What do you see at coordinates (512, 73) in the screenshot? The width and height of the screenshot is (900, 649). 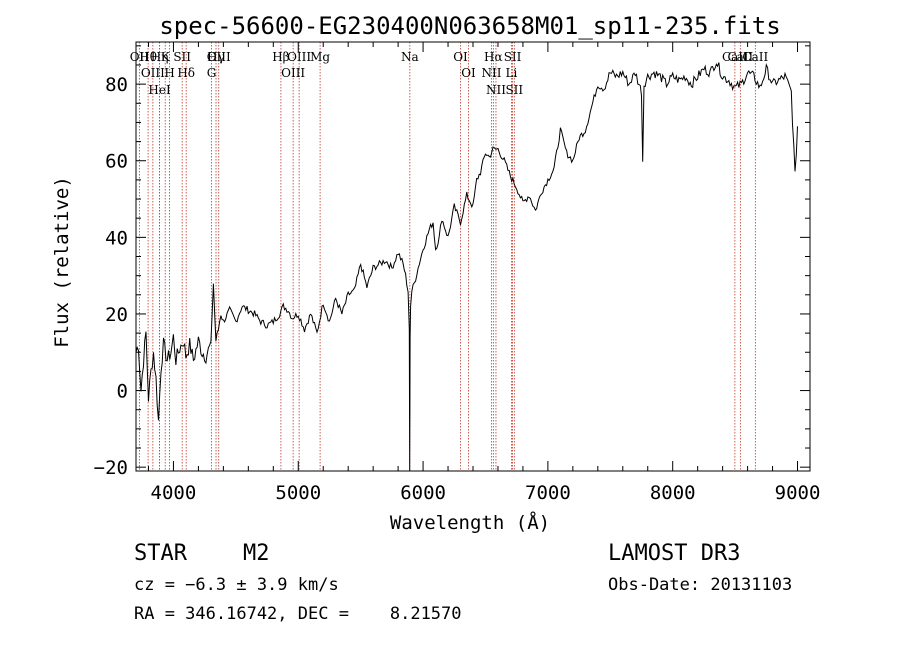 I see `marker-label-23: Li` at bounding box center [512, 73].